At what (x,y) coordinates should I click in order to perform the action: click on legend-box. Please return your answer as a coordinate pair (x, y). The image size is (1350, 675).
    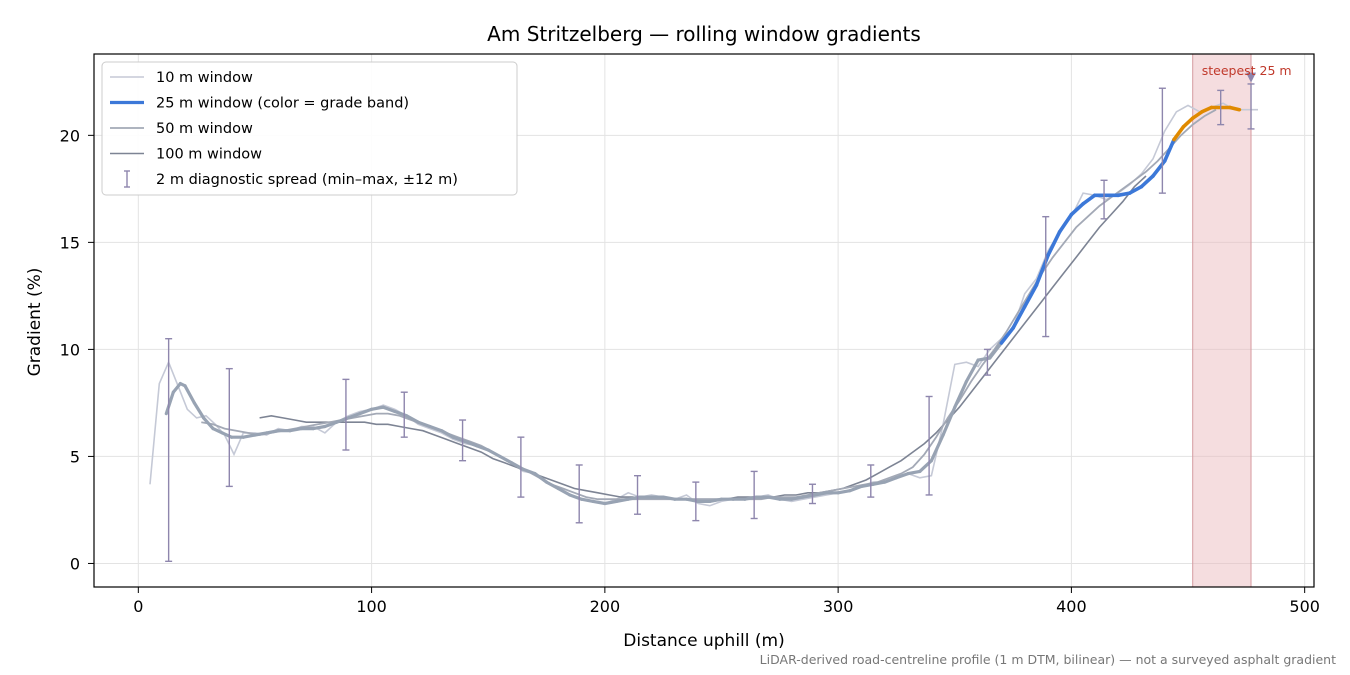
    Looking at the image, I should click on (309, 128).